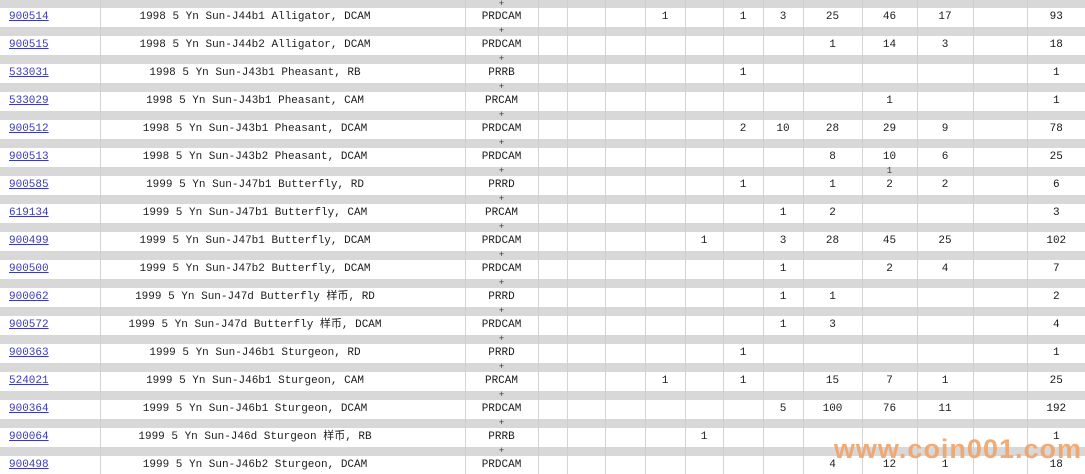 The image size is (1085, 474). I want to click on cert-id-link: 900572, so click(29, 325).